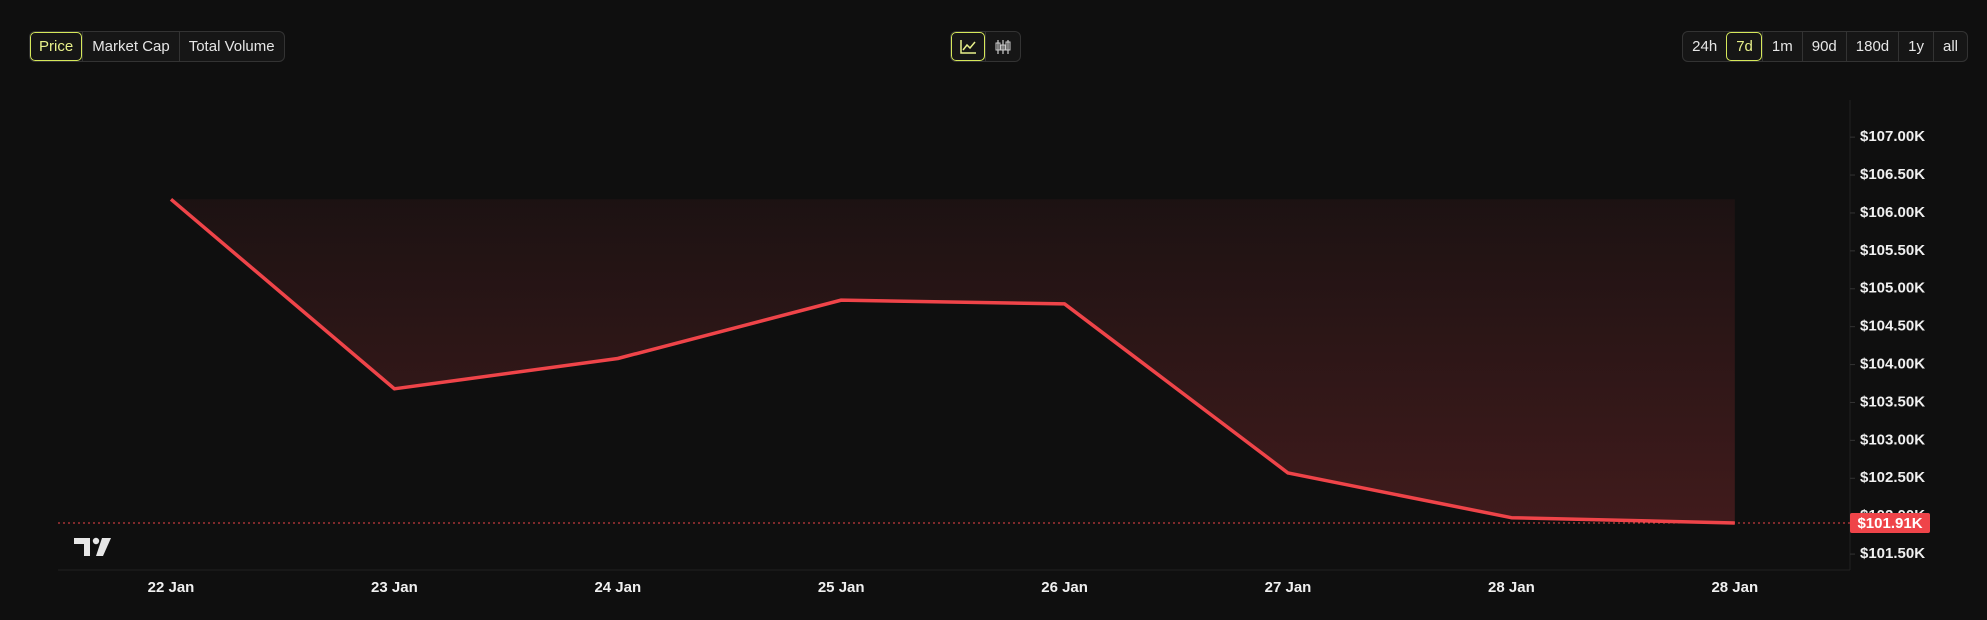  What do you see at coordinates (1892, 553) in the screenshot?
I see `y-tick-label: $101.50K` at bounding box center [1892, 553].